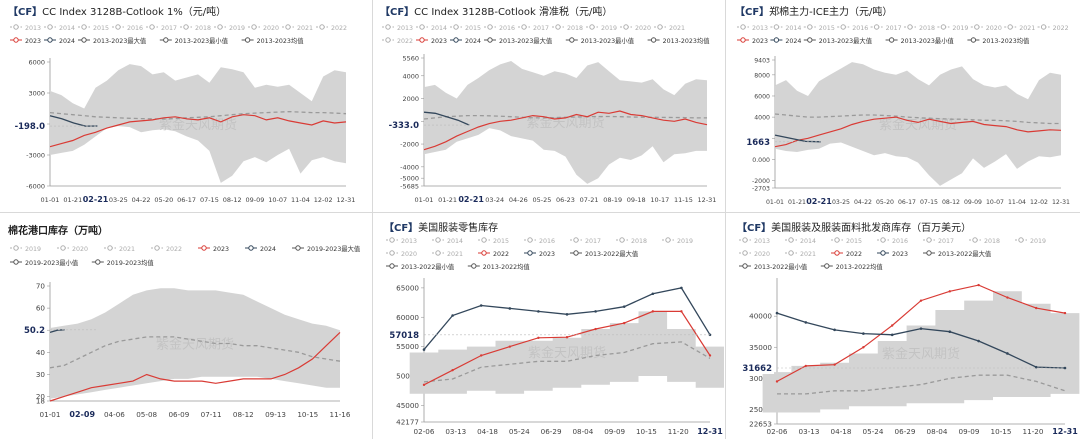 The width and height of the screenshot is (1080, 443). Describe the element at coordinates (118, 200) in the screenshot. I see `x-tick-label: 03-25` at that location.